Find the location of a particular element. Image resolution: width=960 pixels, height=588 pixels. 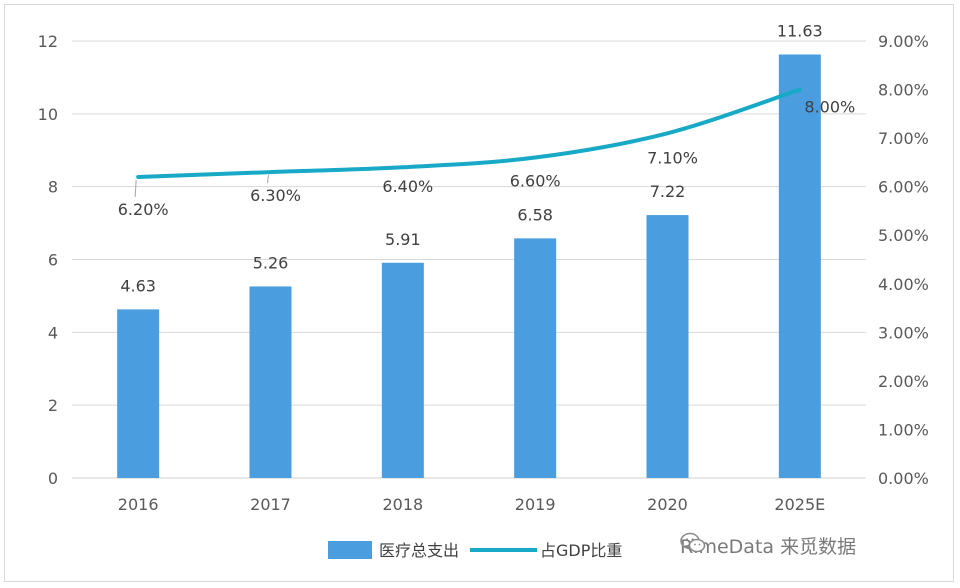

line-data-label: 6.30% is located at coordinates (275, 195).